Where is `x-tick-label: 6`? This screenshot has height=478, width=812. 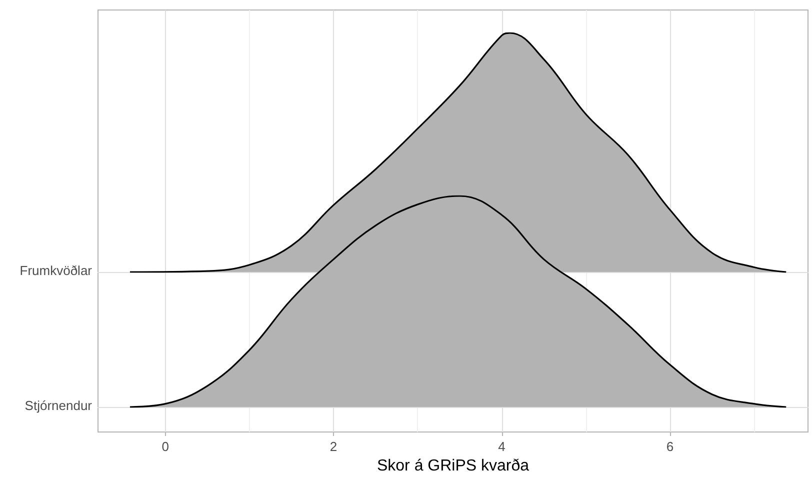
x-tick-label: 6 is located at coordinates (670, 446).